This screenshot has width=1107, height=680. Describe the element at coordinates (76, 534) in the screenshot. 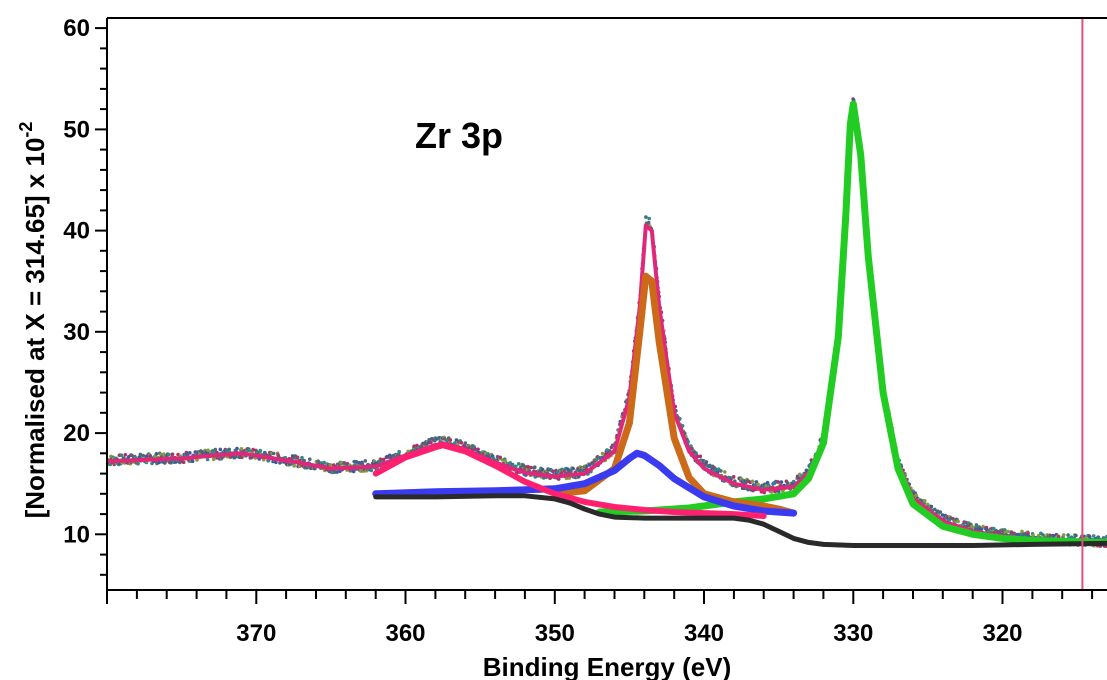

I see `y-tick-label: 10` at that location.